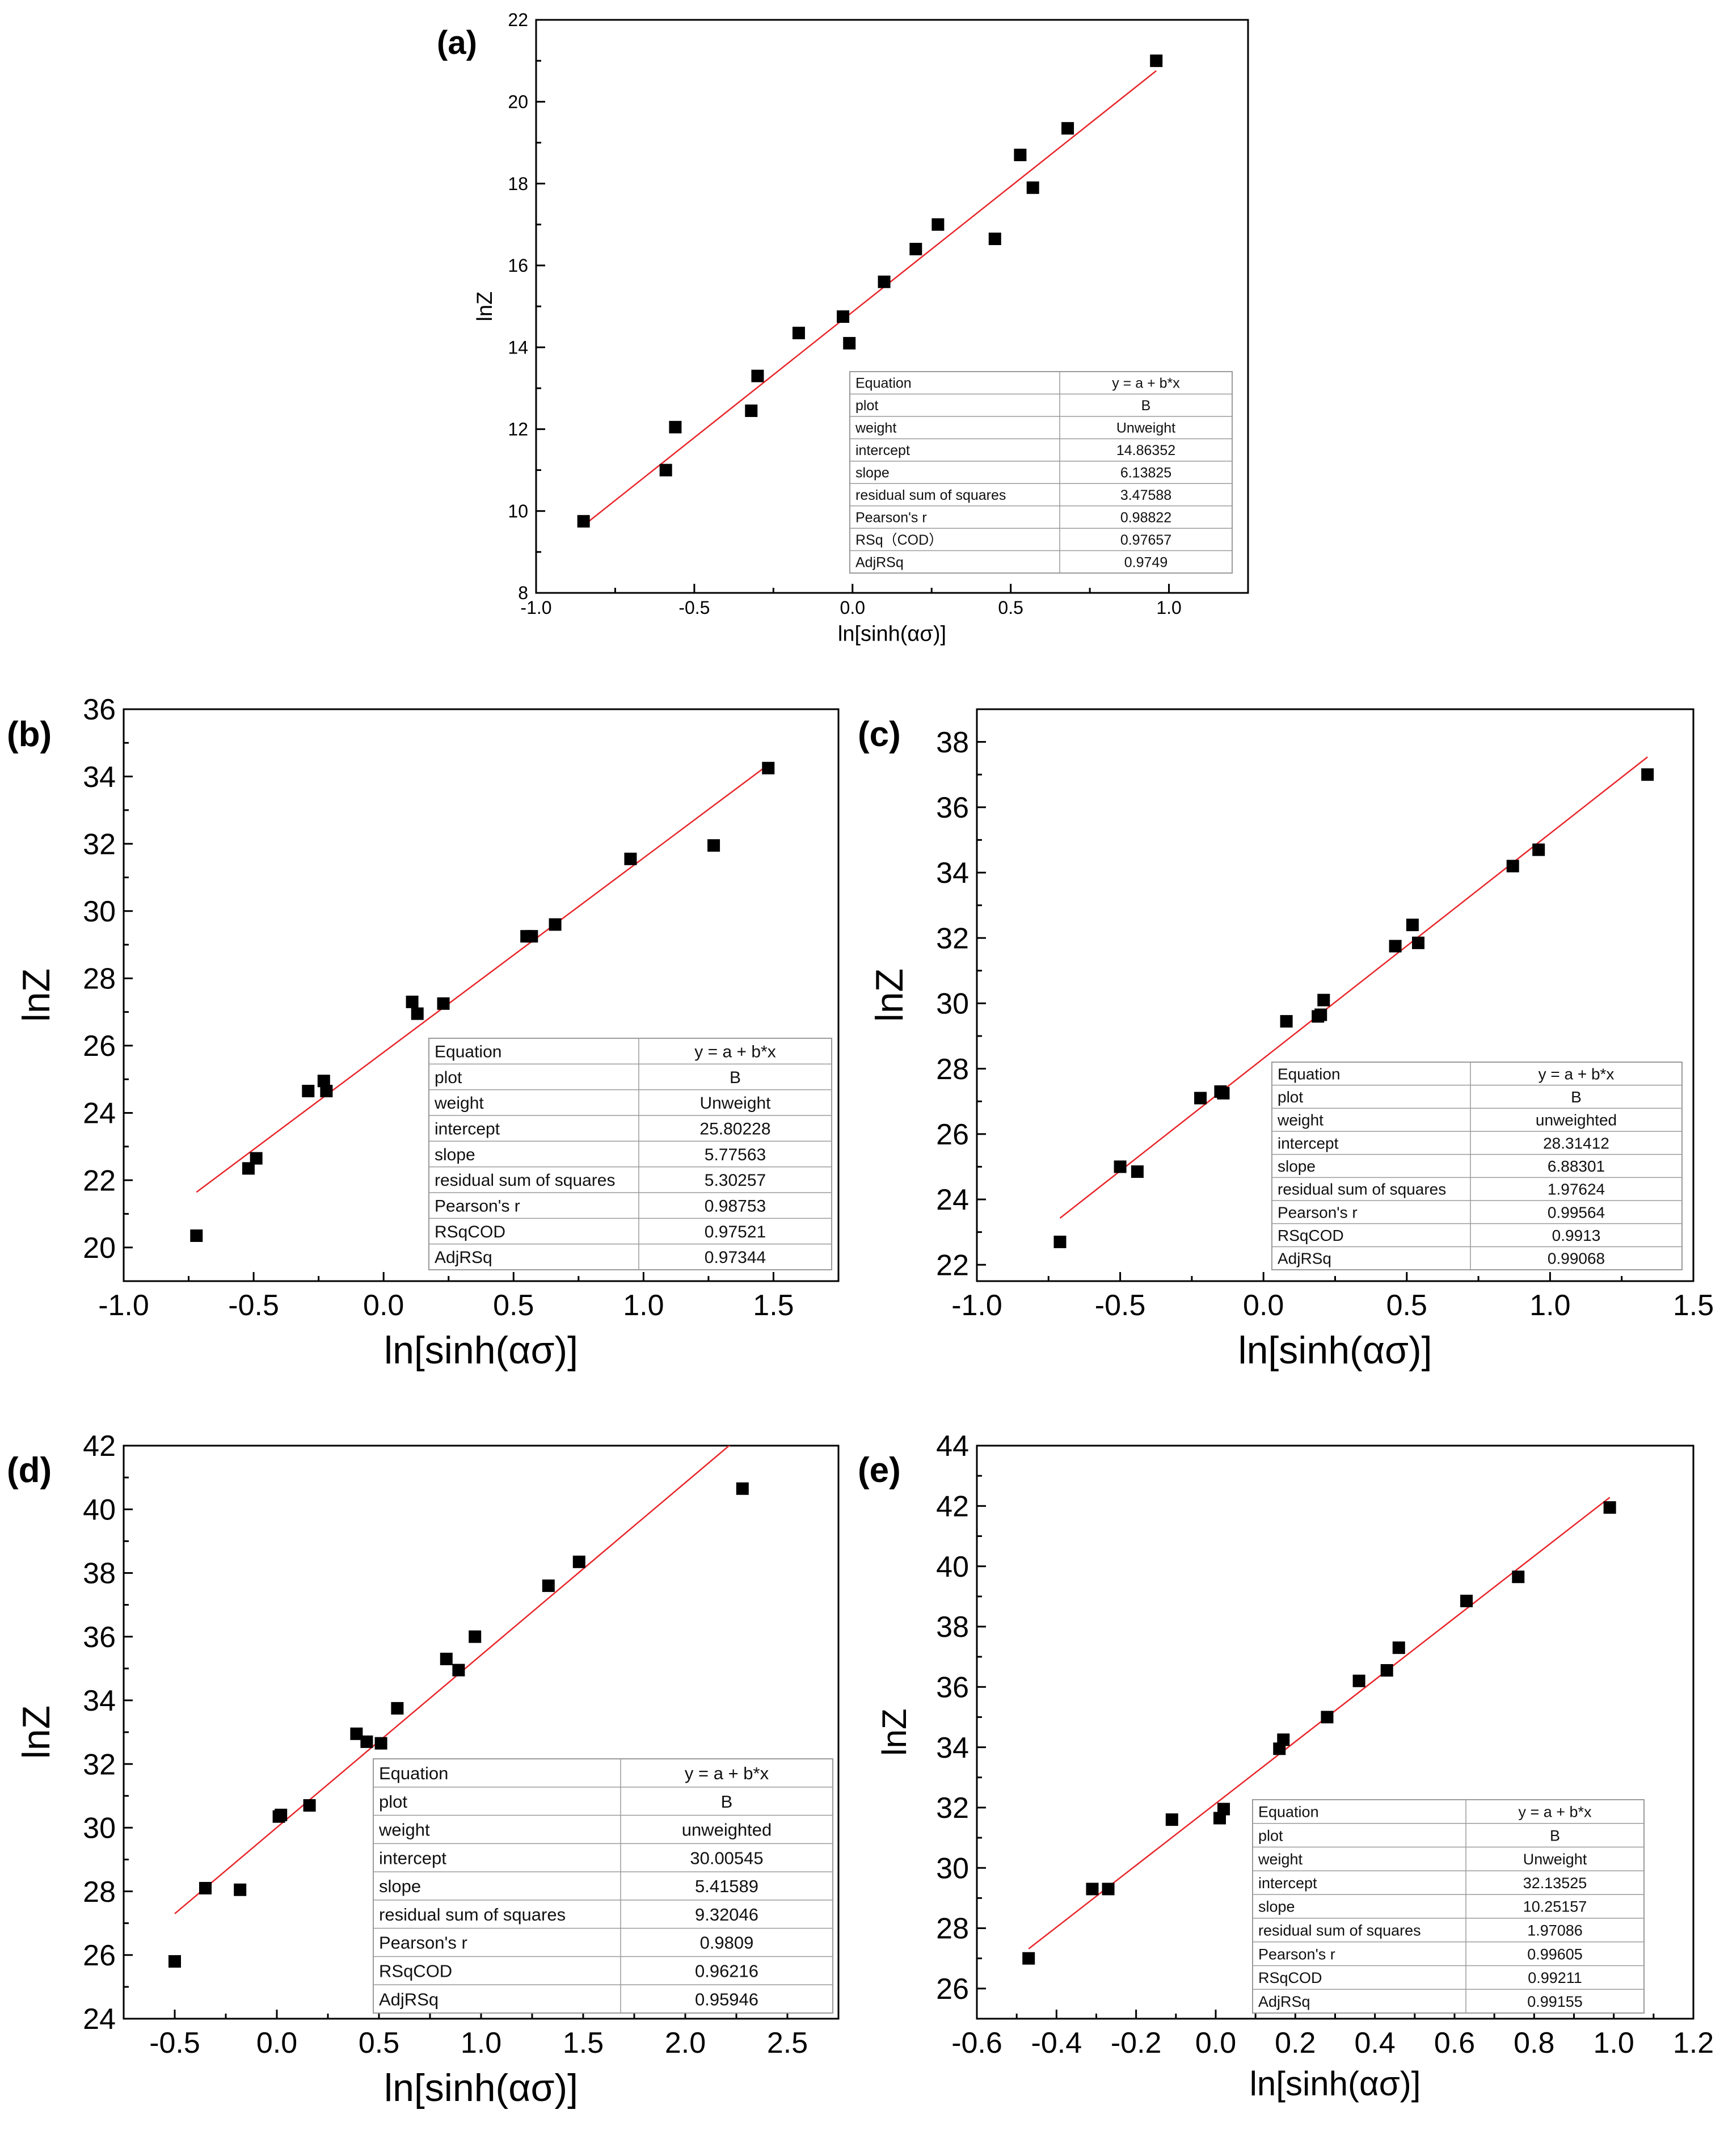  Describe the element at coordinates (1555, 1955) in the screenshot. I see `stats-table-value: 0.99605` at that location.